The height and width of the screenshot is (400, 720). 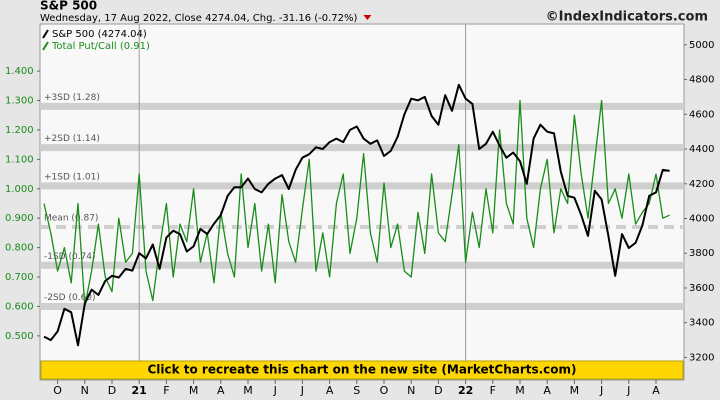 What do you see at coordinates (19, 306) in the screenshot?
I see `y-tick-label: 0.600` at bounding box center [19, 306].